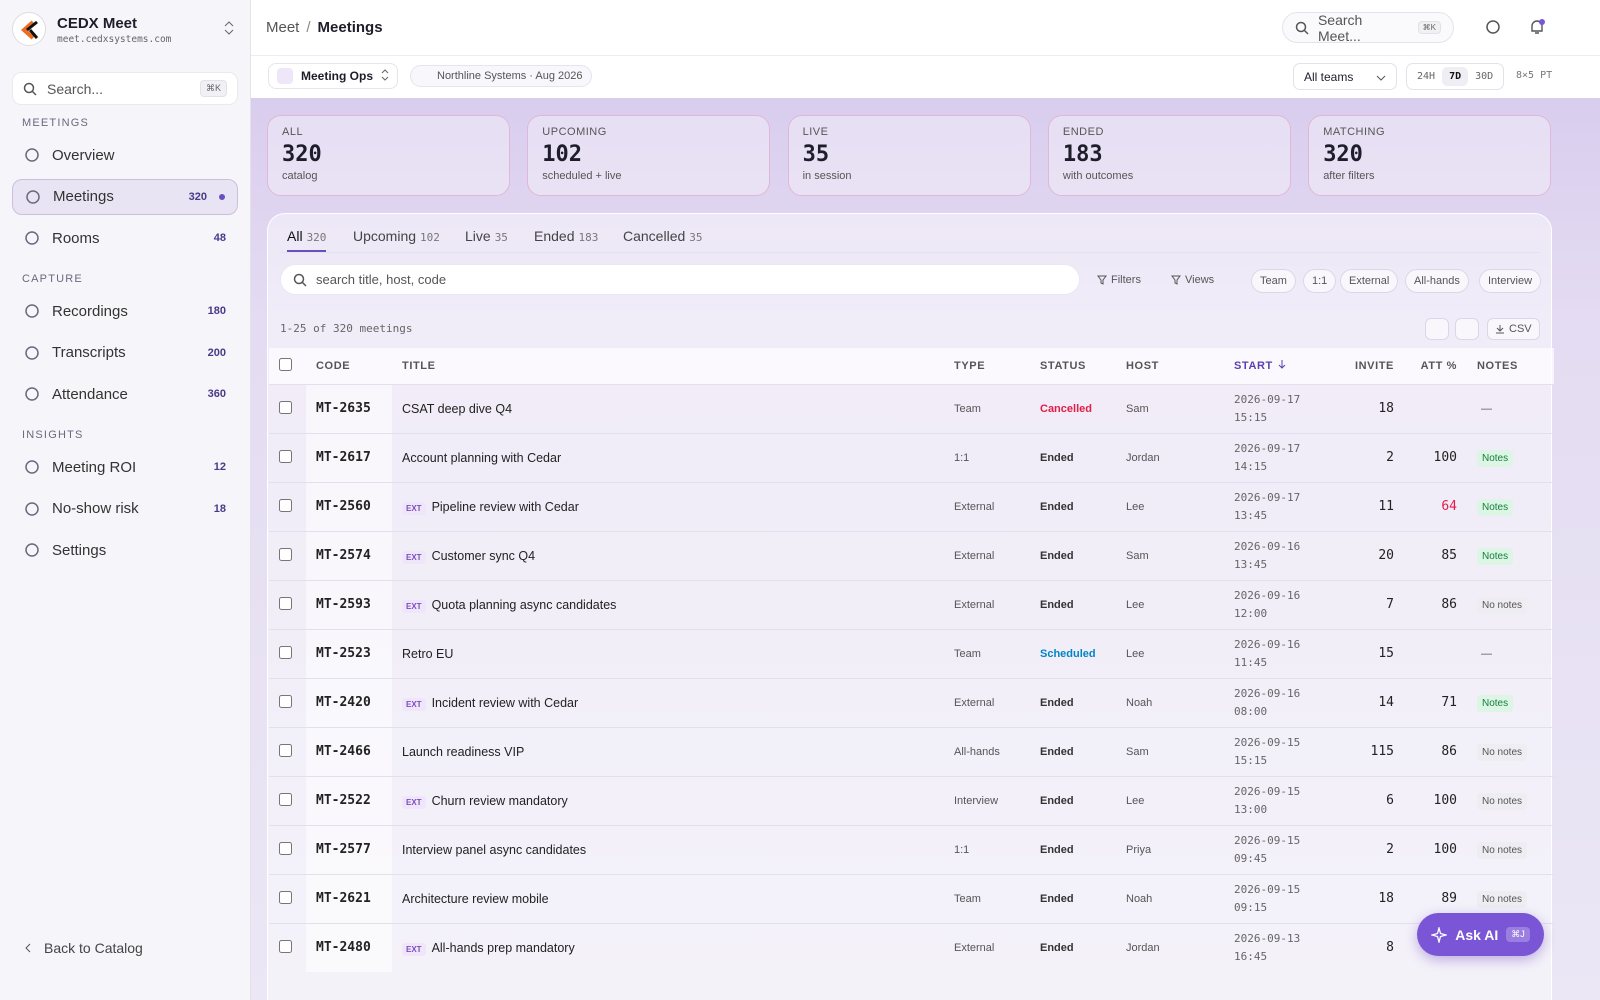  Describe the element at coordinates (1435, 366) in the screenshot. I see `column-header: ATT %` at that location.